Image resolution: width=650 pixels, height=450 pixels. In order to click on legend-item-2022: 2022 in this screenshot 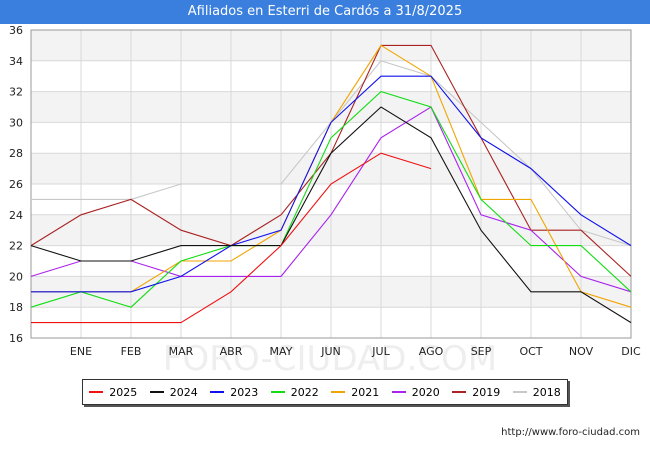, I will do `click(294, 392)`.